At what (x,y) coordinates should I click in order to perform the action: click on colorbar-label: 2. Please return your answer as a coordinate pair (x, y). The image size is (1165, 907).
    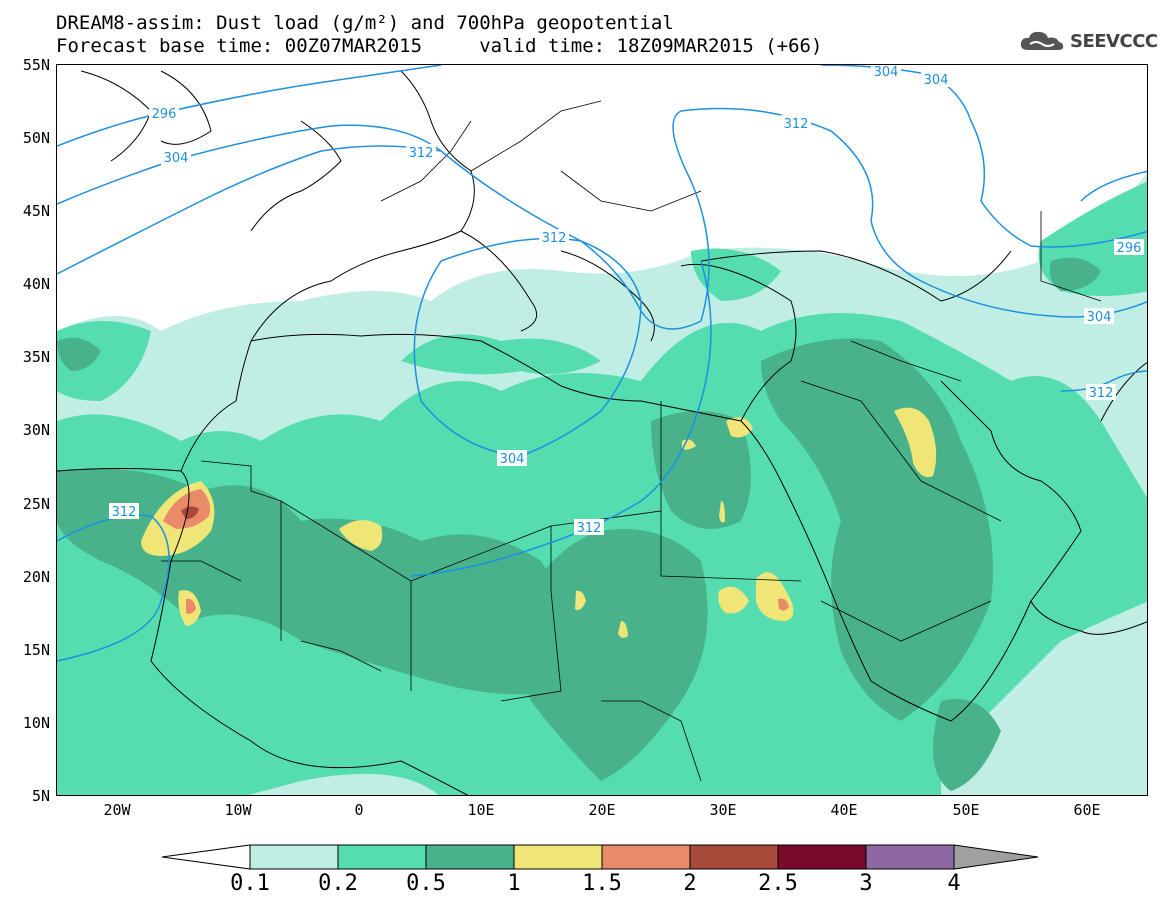
    Looking at the image, I should click on (690, 883).